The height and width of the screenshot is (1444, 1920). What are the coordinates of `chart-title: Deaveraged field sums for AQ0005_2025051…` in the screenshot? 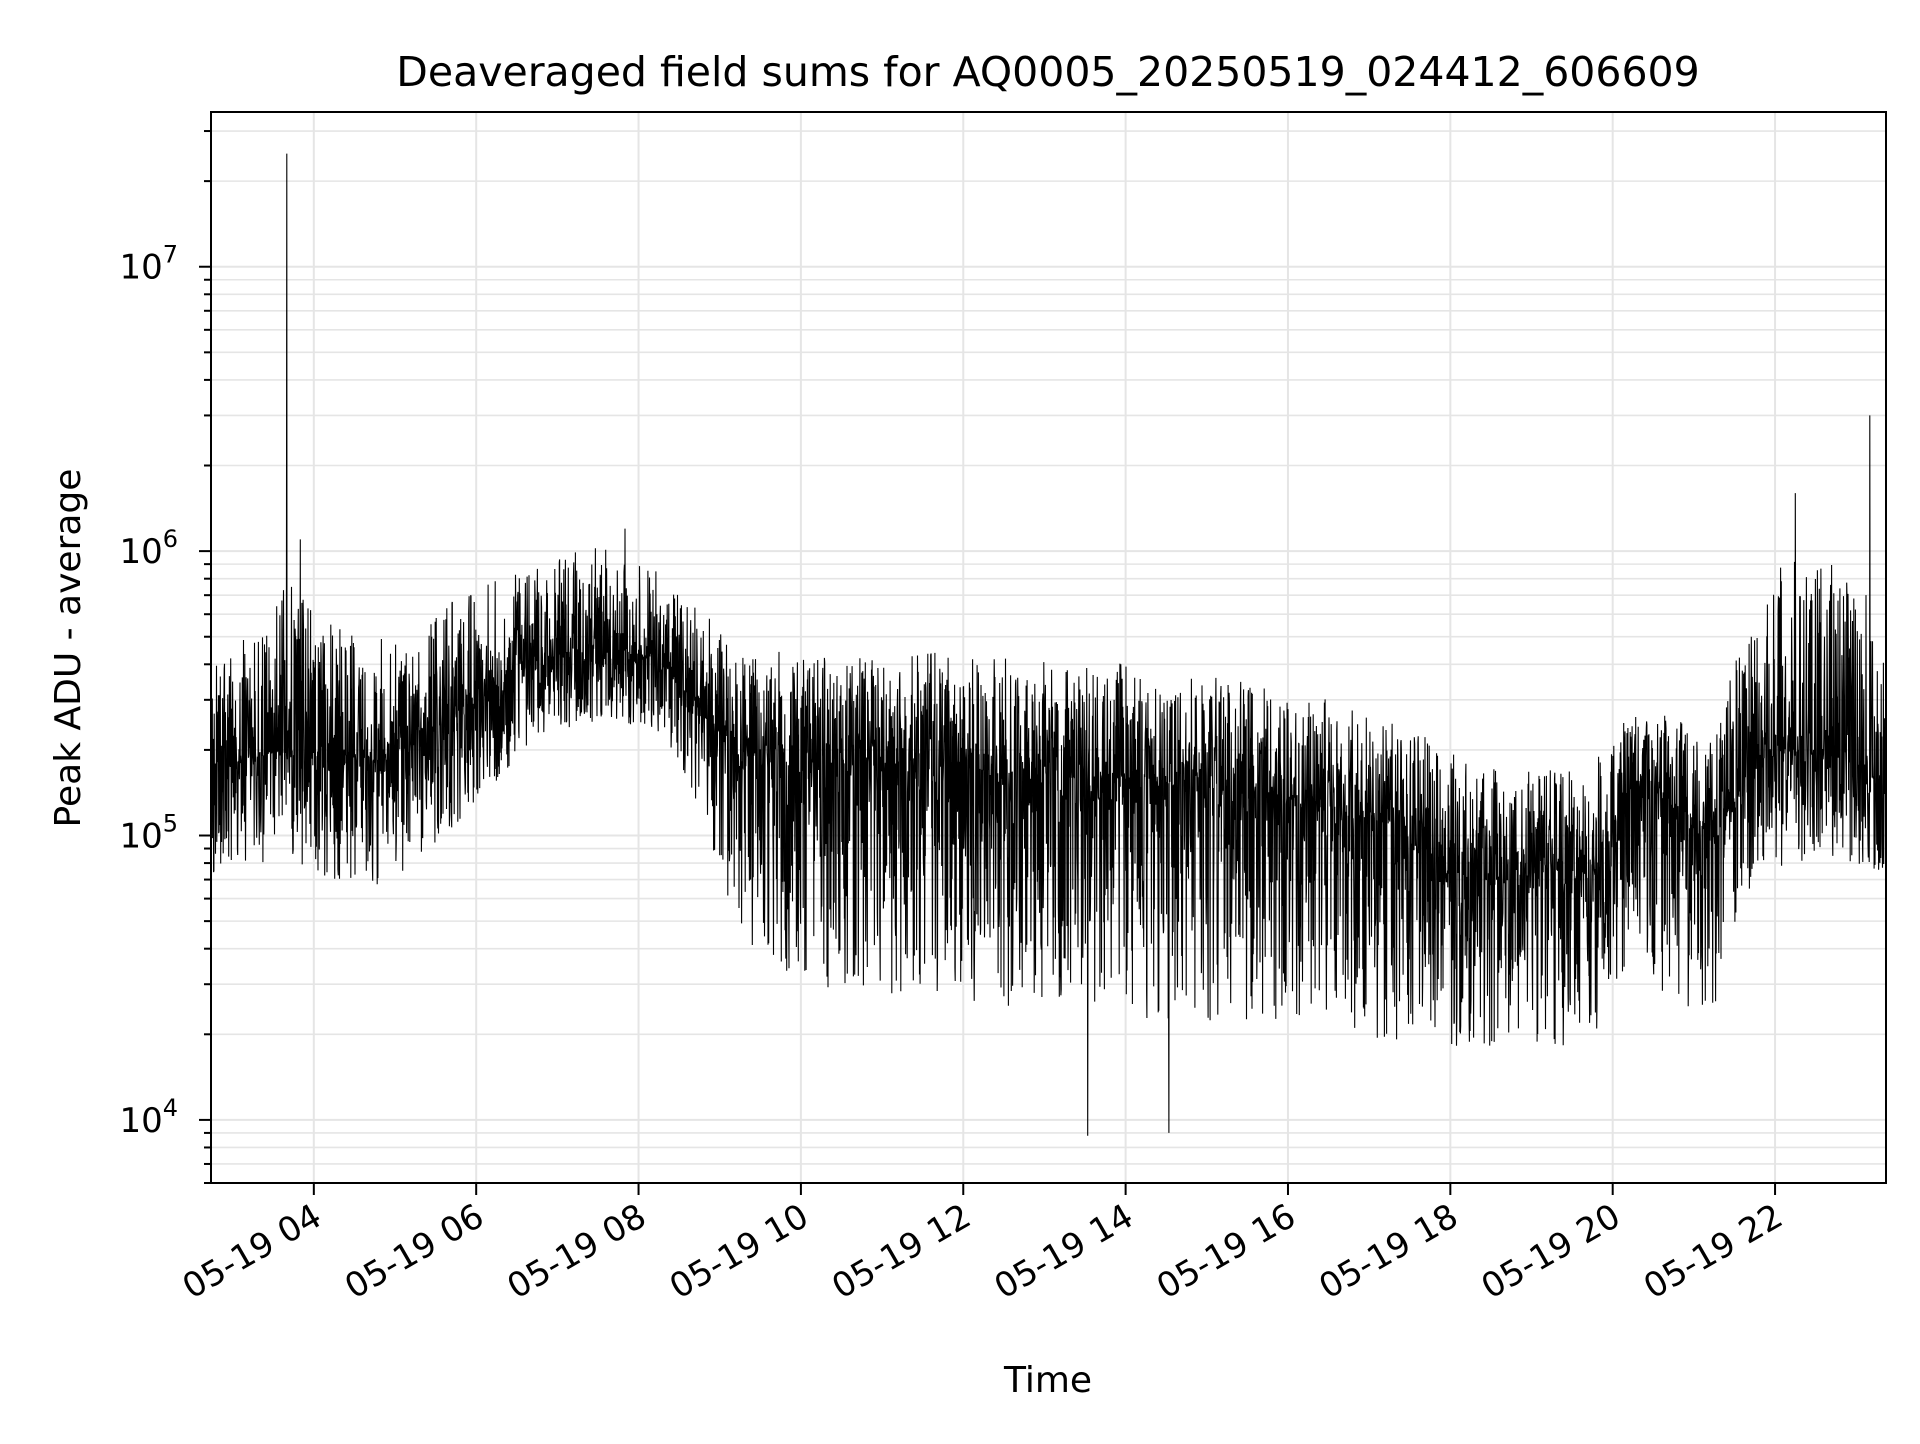 It's located at (1047, 72).